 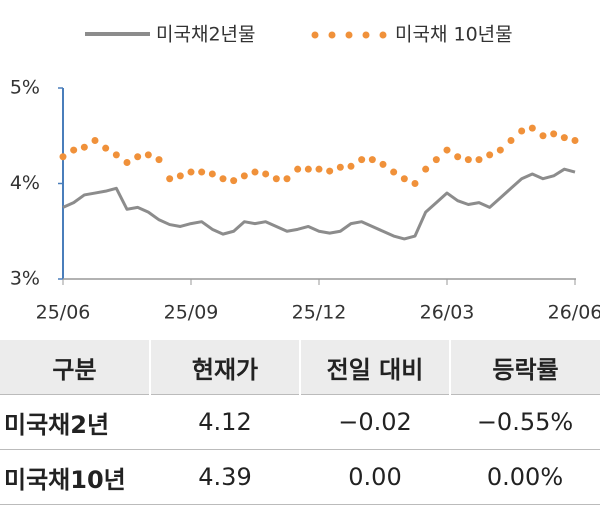 What do you see at coordinates (75, 477) in the screenshot?
I see `row-label: 미국채10년` at bounding box center [75, 477].